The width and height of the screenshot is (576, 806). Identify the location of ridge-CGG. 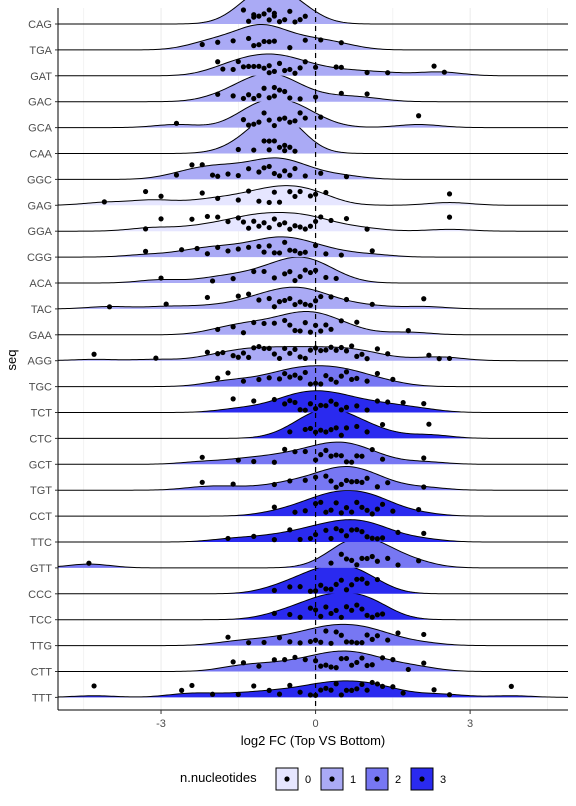
(313, 247).